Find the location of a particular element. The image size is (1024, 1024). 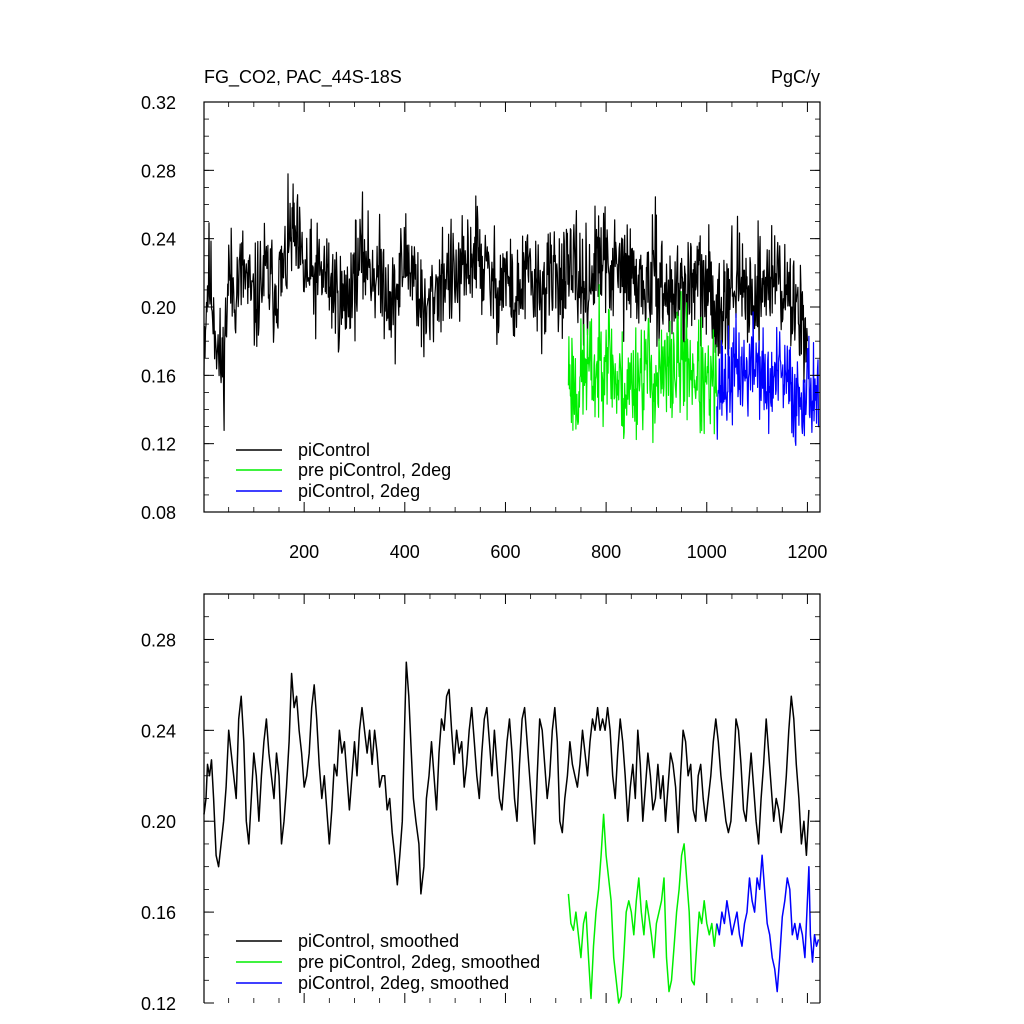

legend-label-pre-picontrol-2deg: pre piControl, 2deg is located at coordinates (374, 470).